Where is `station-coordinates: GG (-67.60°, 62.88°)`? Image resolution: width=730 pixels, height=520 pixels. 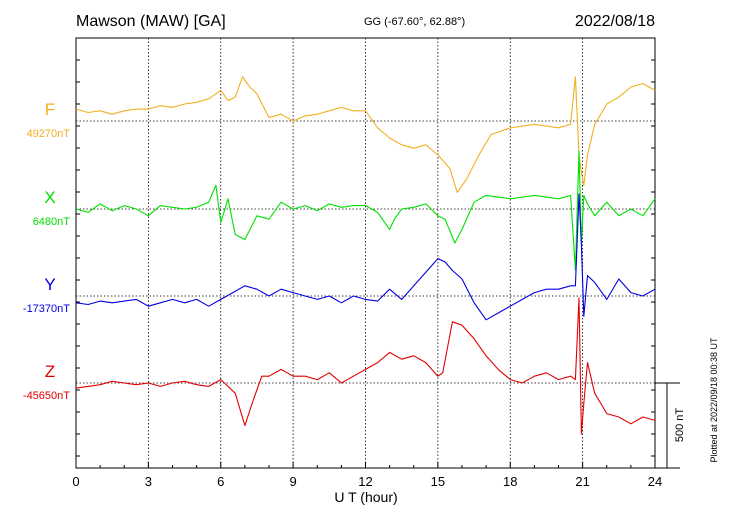 station-coordinates: GG (-67.60°, 62.88°) is located at coordinates (414, 22).